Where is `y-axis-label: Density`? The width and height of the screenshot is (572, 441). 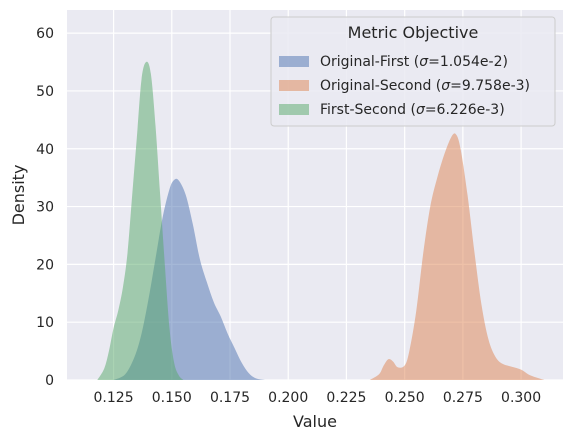 y-axis-label: Density is located at coordinates (18, 195).